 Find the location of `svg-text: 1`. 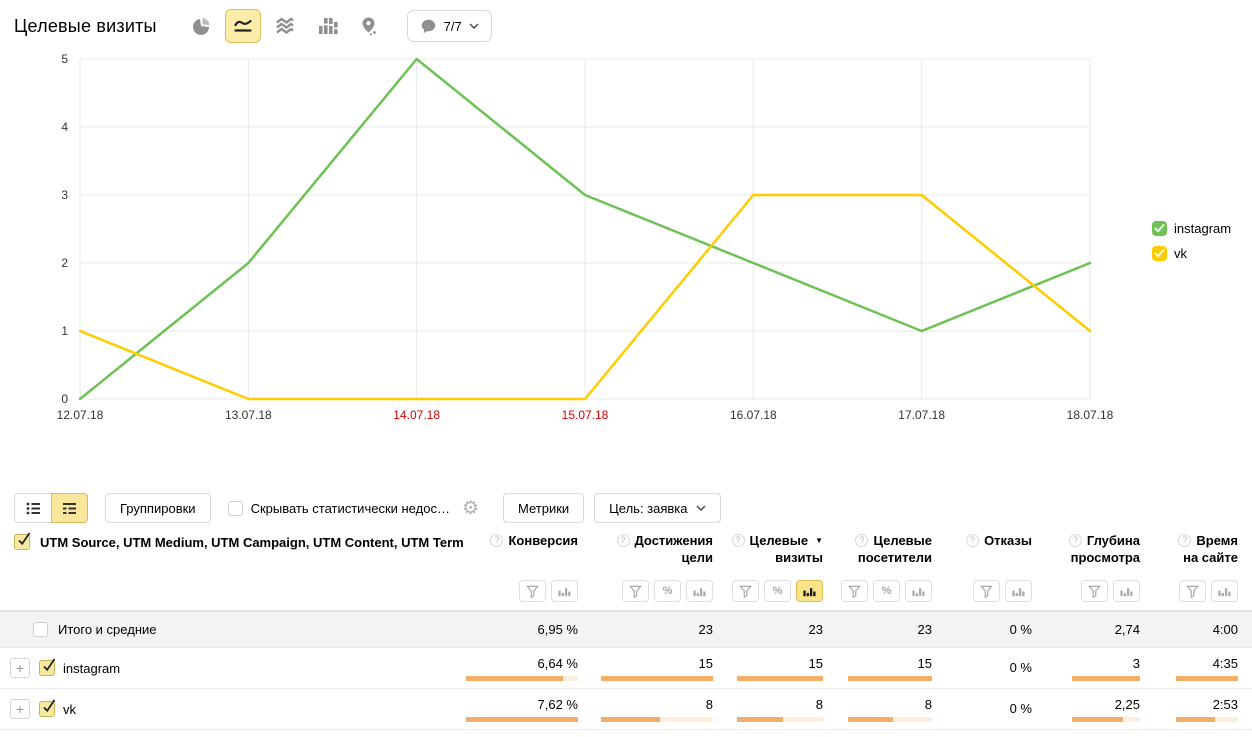

svg-text: 1 is located at coordinates (64, 331).